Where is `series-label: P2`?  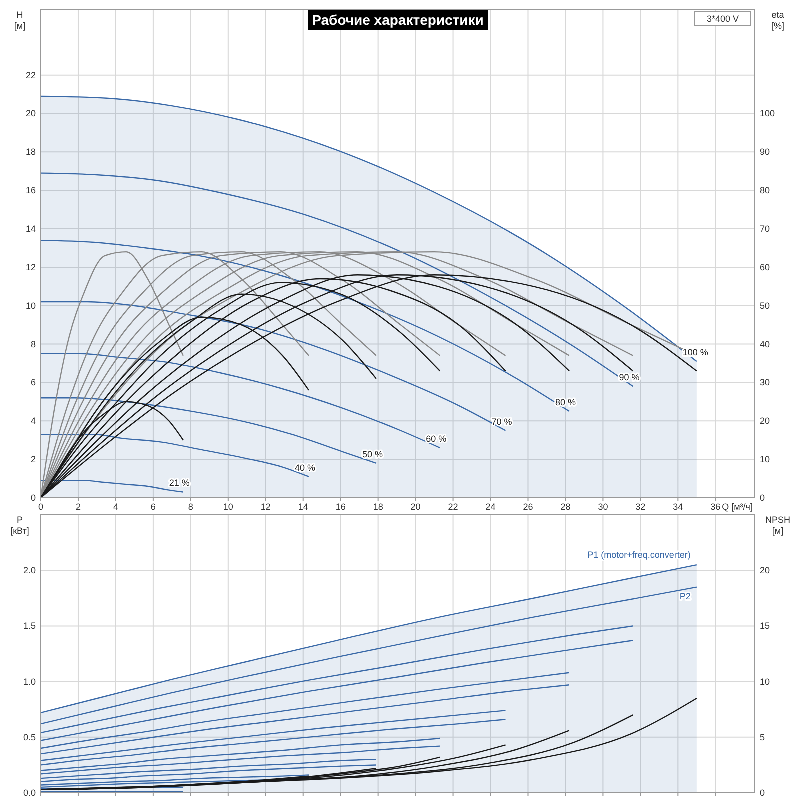
series-label: P2 is located at coordinates (685, 596).